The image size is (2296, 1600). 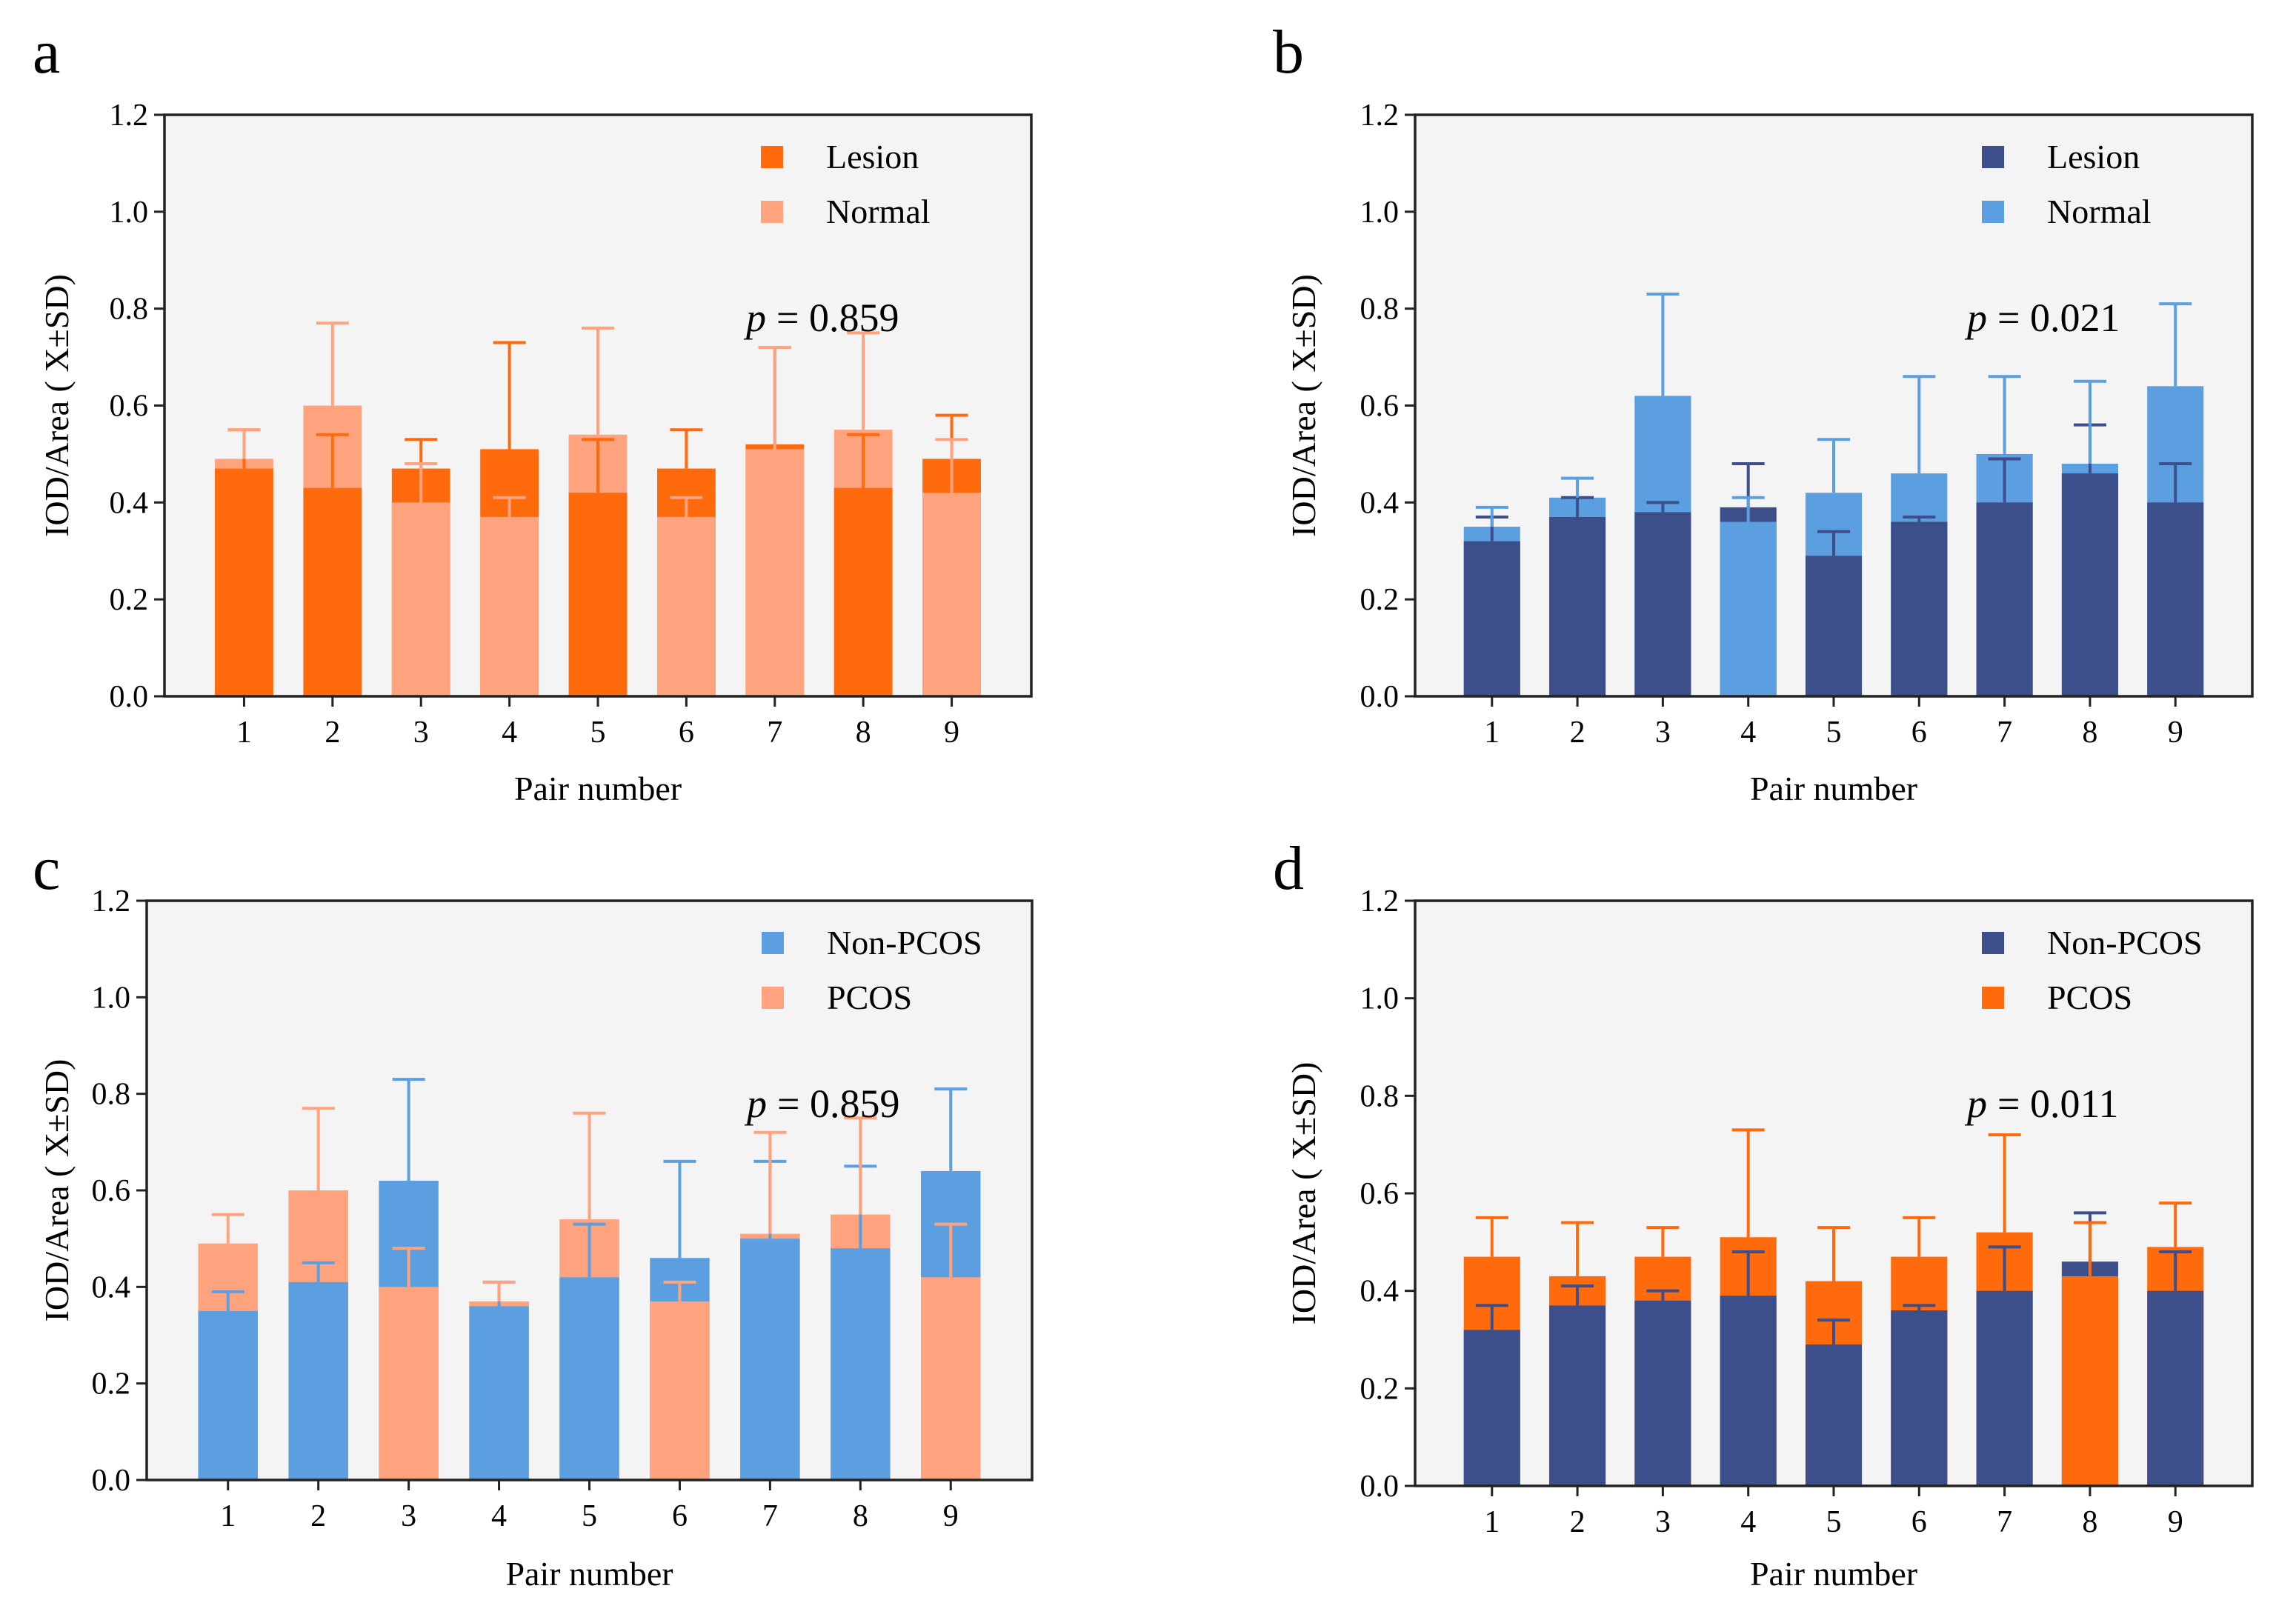 What do you see at coordinates (2058, 318) in the screenshot?
I see `p-value-number: = 0.021` at bounding box center [2058, 318].